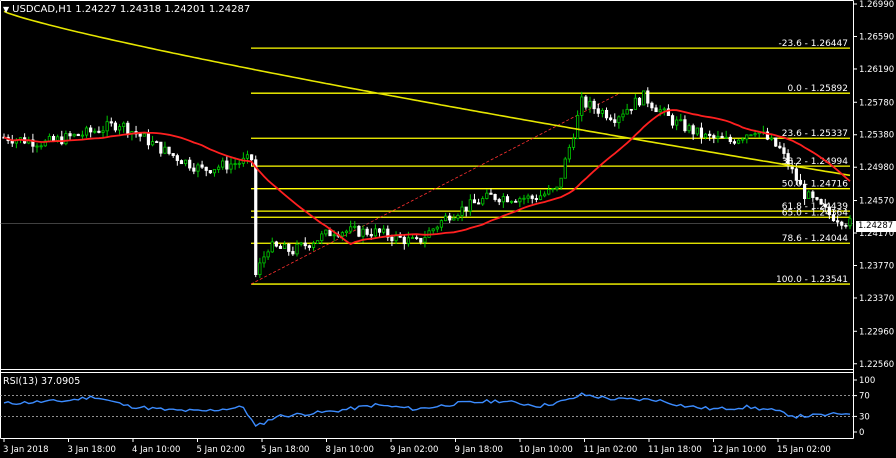 Image resolution: width=896 pixels, height=458 pixels. I want to click on rsi-indicator-label: RSI(13) 37.0905, so click(42, 381).